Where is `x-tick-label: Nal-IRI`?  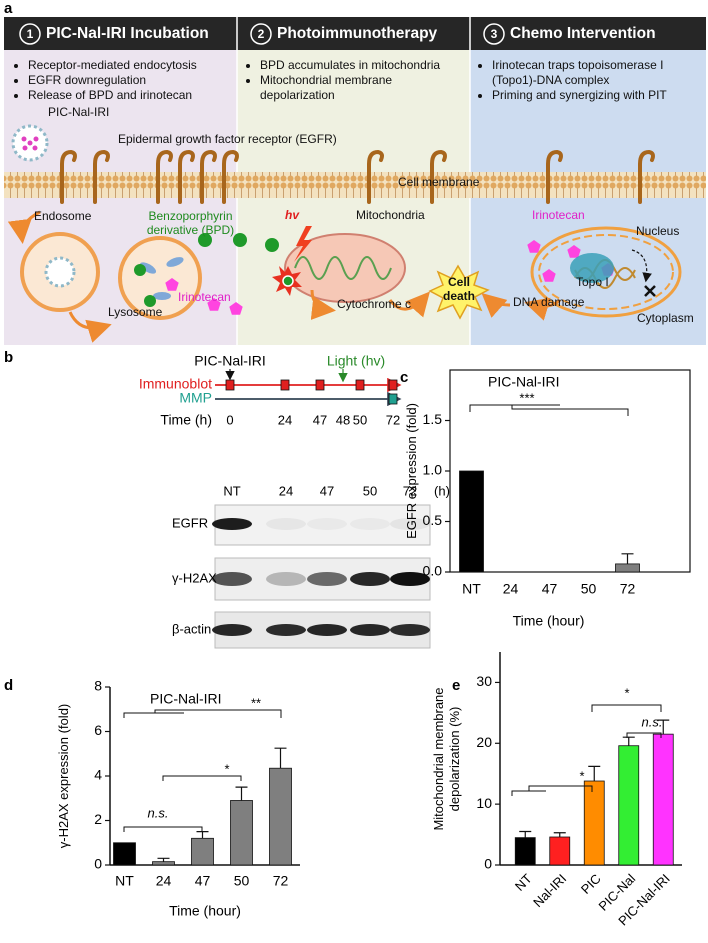 x-tick-label: Nal-IRI is located at coordinates (549, 890).